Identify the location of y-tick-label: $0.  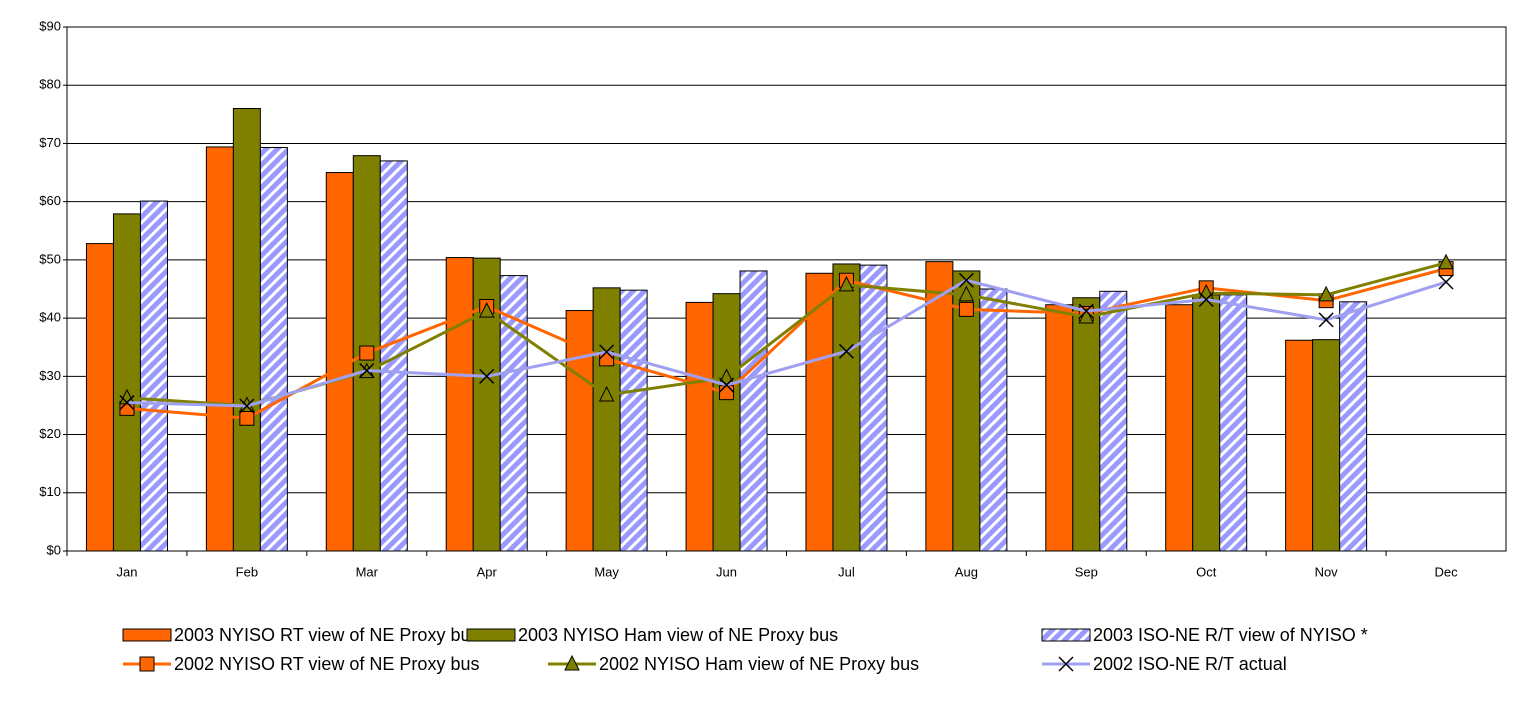
(54, 549).